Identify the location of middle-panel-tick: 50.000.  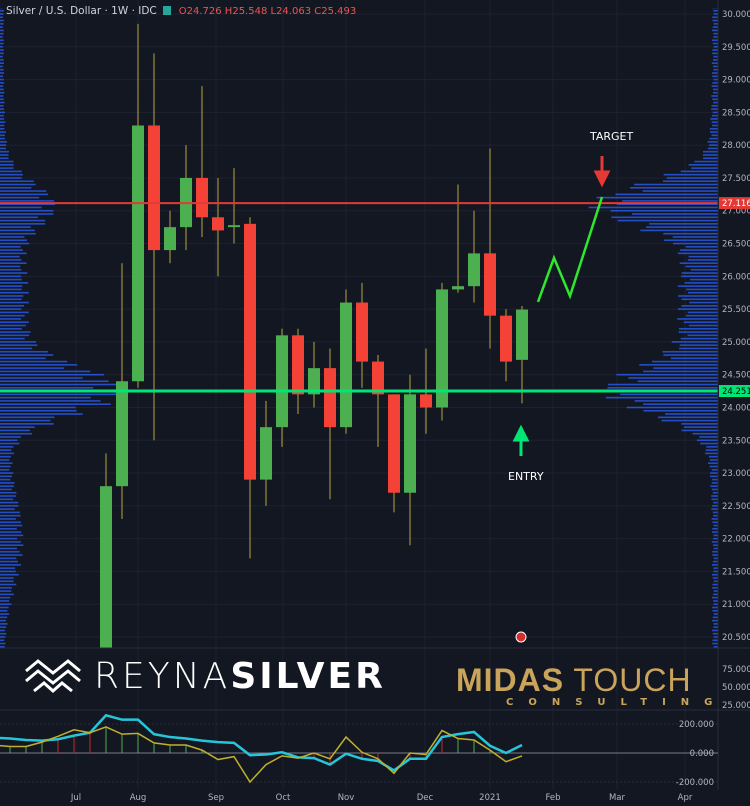
(736, 688).